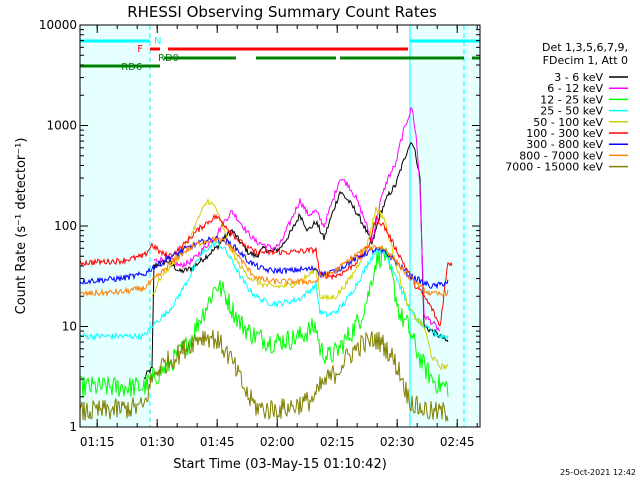  I want to click on y-tick-label: 1000, so click(61, 126).